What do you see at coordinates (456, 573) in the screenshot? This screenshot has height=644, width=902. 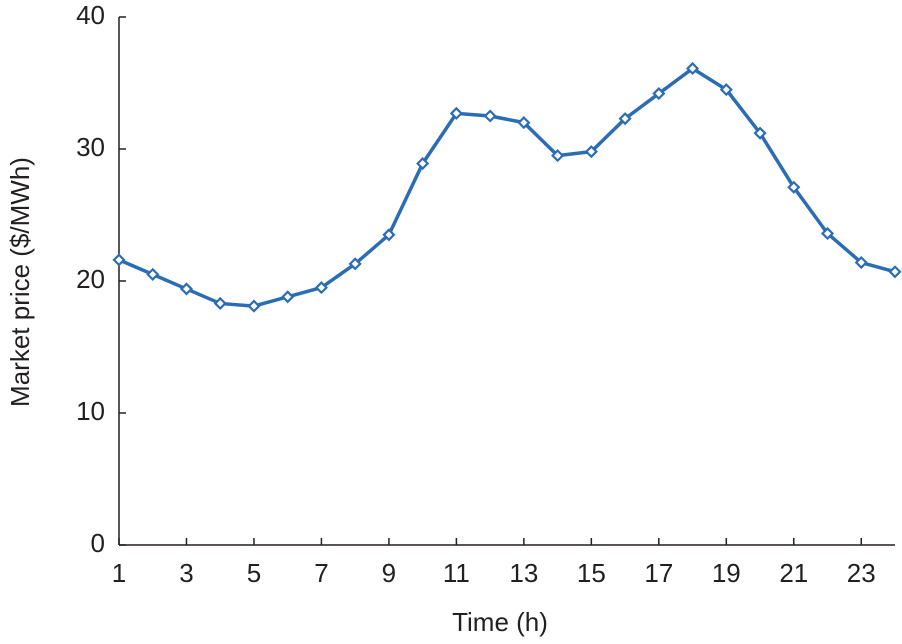 I see `x-tick-label: 11` at bounding box center [456, 573].